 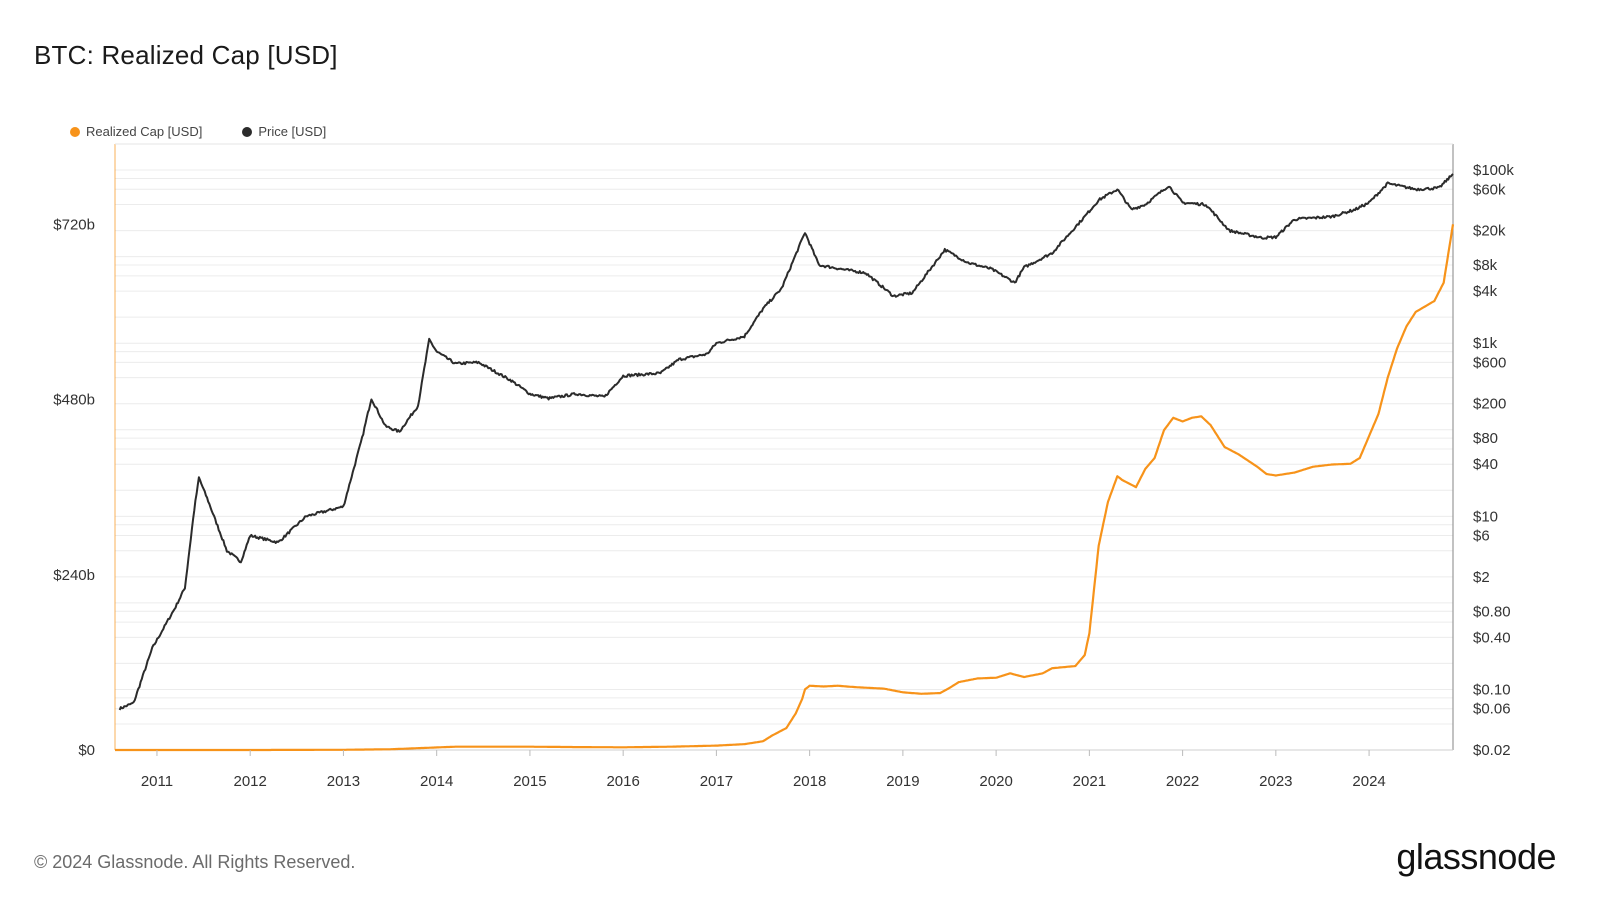 I want to click on y-right-tick-label: $10, so click(x=1485, y=516).